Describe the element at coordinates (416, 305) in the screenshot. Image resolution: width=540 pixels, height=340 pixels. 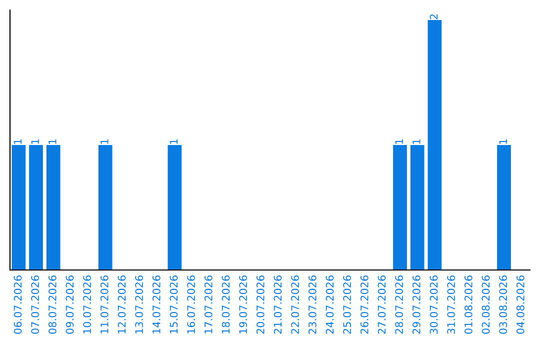
I see `x-tick-label: 29.07.2026` at that location.